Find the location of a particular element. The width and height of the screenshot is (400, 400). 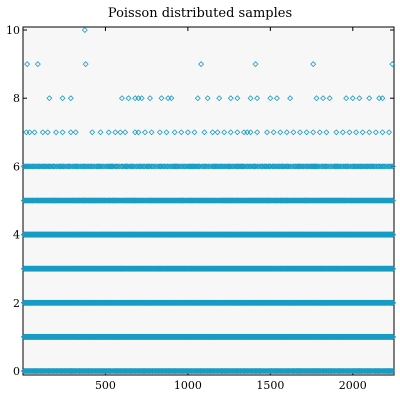

y-tick-label: 10 is located at coordinates (13, 30).